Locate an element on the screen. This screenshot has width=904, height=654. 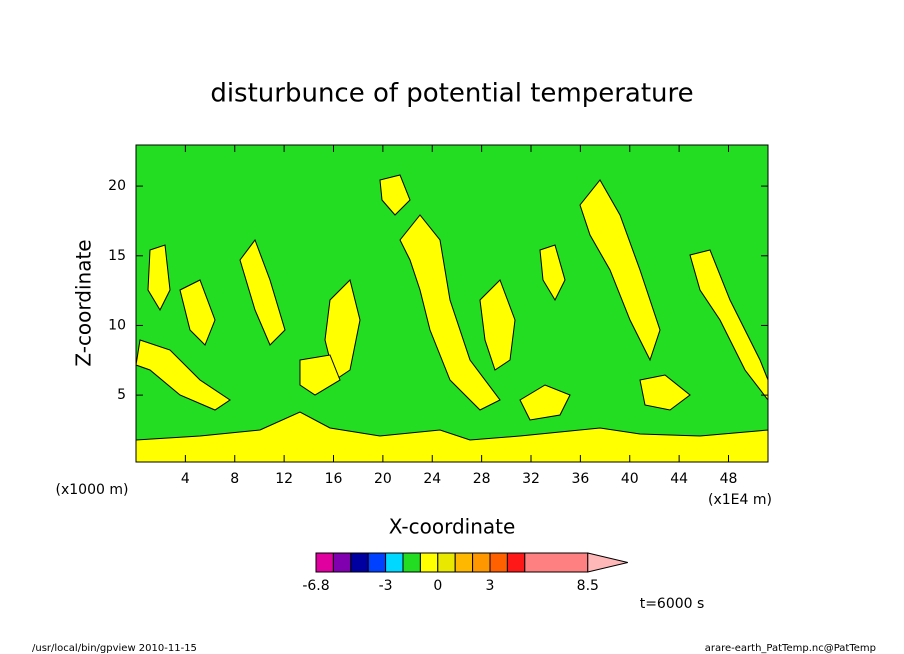
colorbar-tick-label: 0 is located at coordinates (437, 586).